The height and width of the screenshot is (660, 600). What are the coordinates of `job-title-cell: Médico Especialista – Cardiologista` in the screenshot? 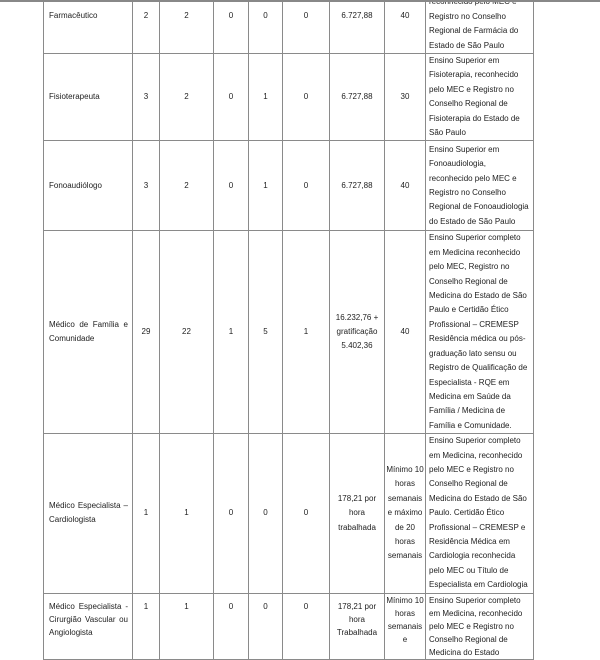 It's located at (88, 513).